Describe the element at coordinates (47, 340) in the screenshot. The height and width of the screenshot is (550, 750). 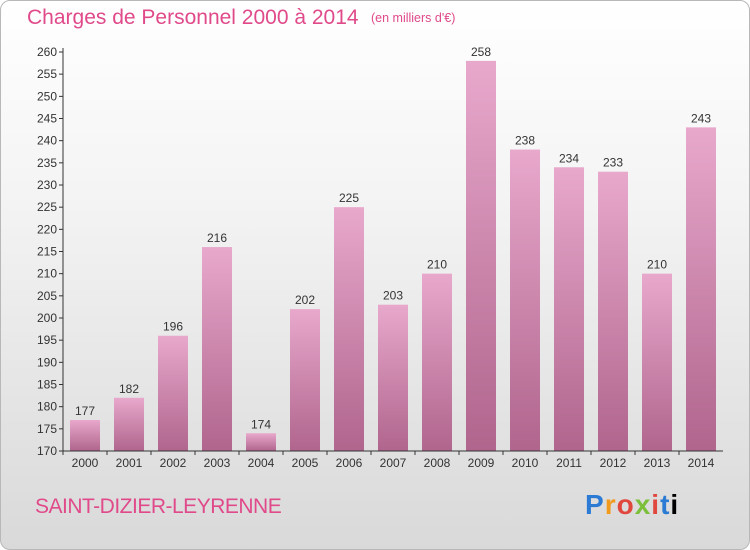
I see `y-tick-label-195: 195` at that location.